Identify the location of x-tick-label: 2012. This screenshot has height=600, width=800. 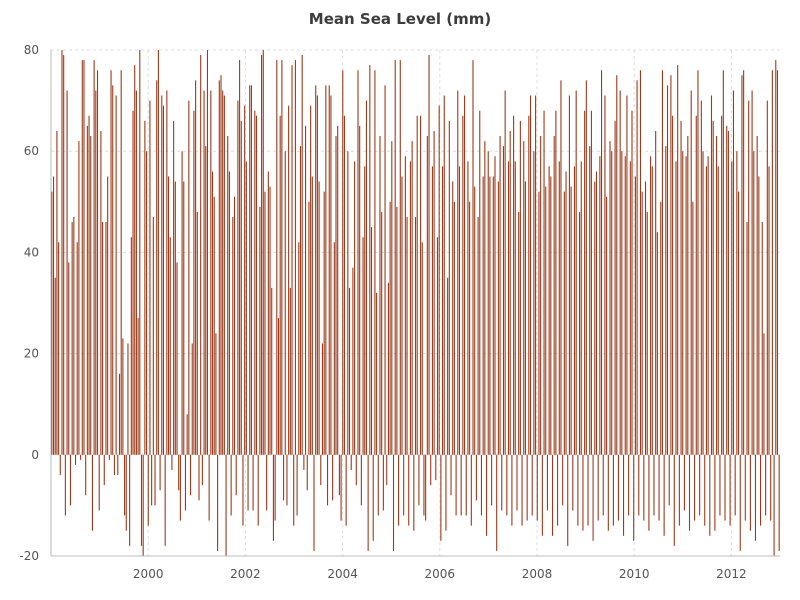
(731, 574).